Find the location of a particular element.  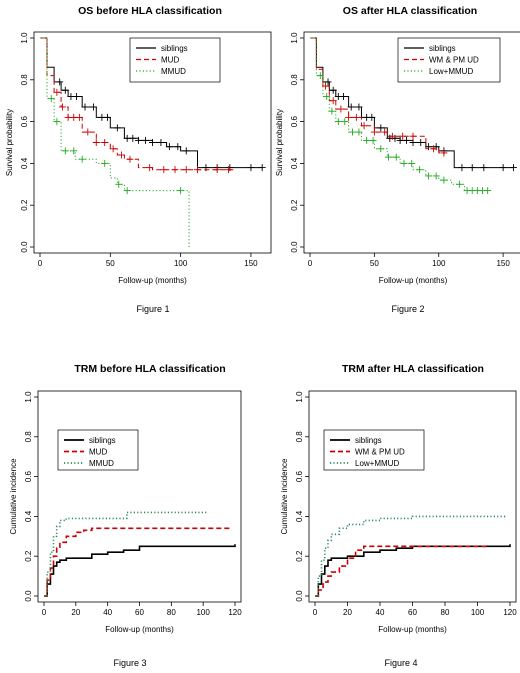

chart-title: TRM after HLA classification is located at coordinates (413, 369).